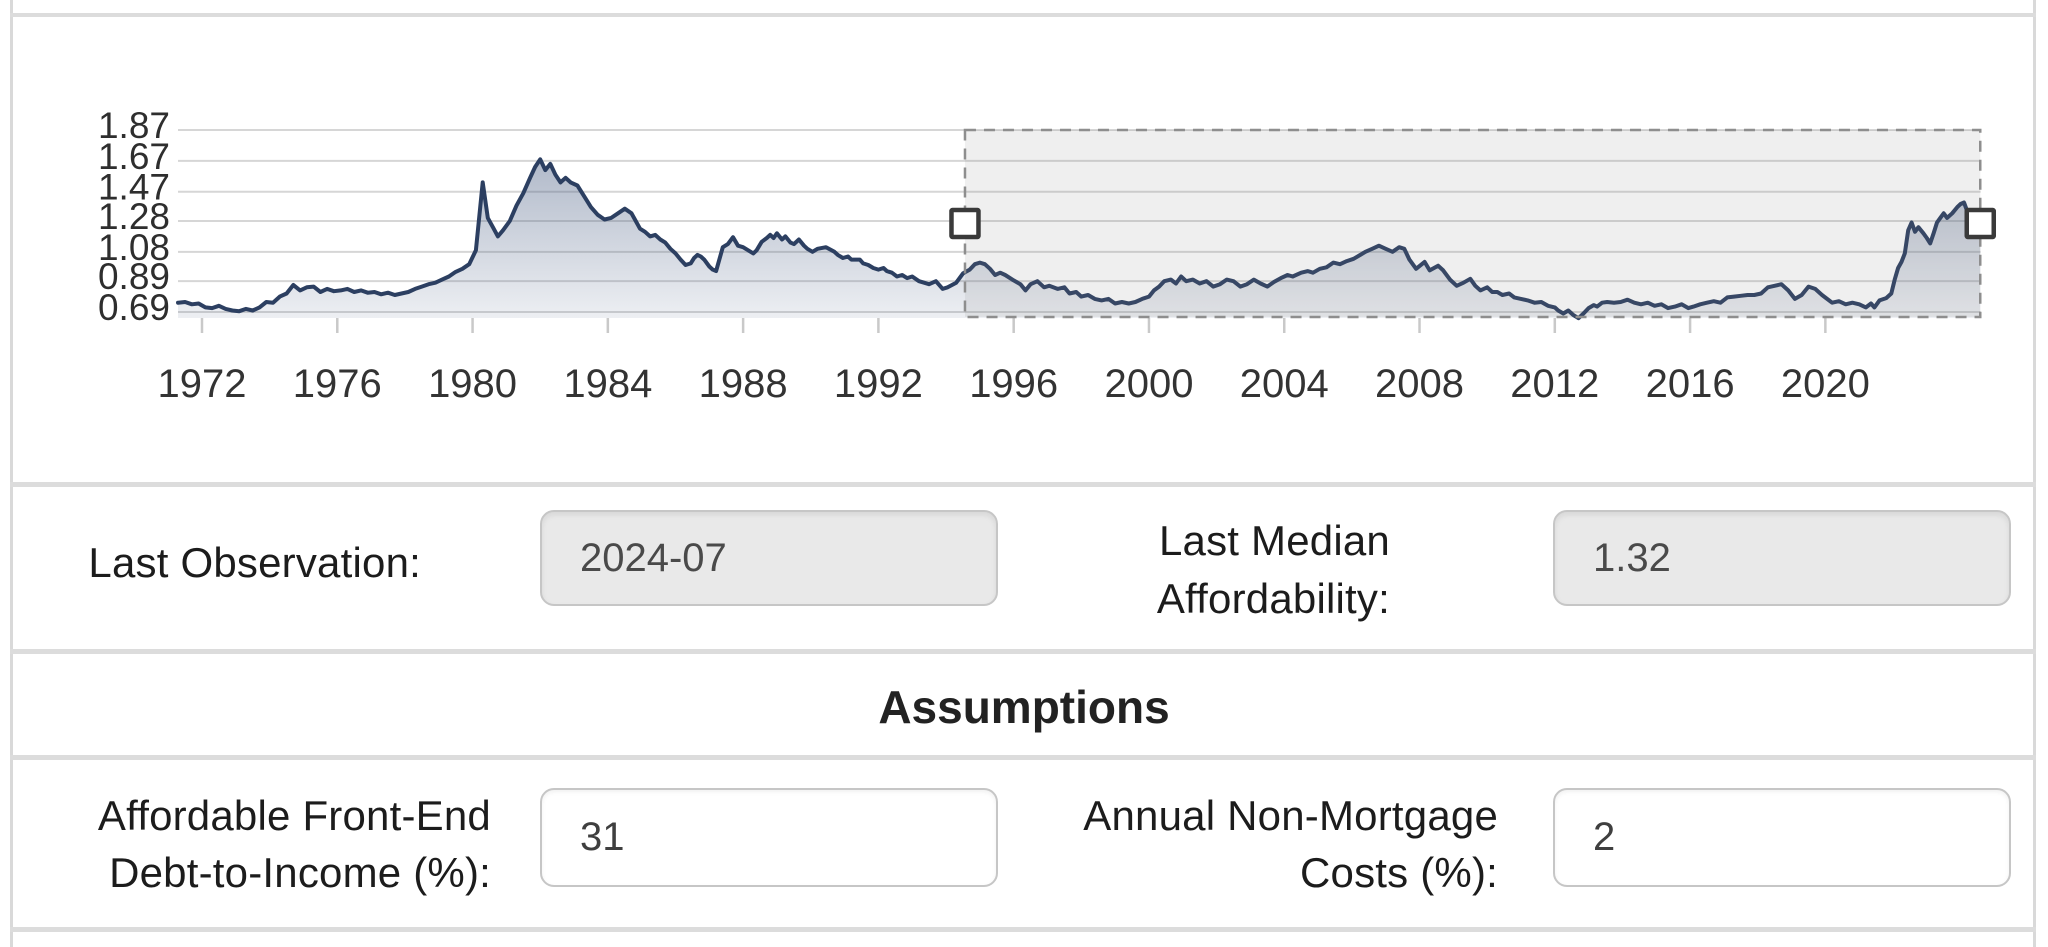 This screenshot has width=2048, height=947. Describe the element at coordinates (1274, 540) in the screenshot. I see `last-median-affordability-label-line1: Last Median` at that location.